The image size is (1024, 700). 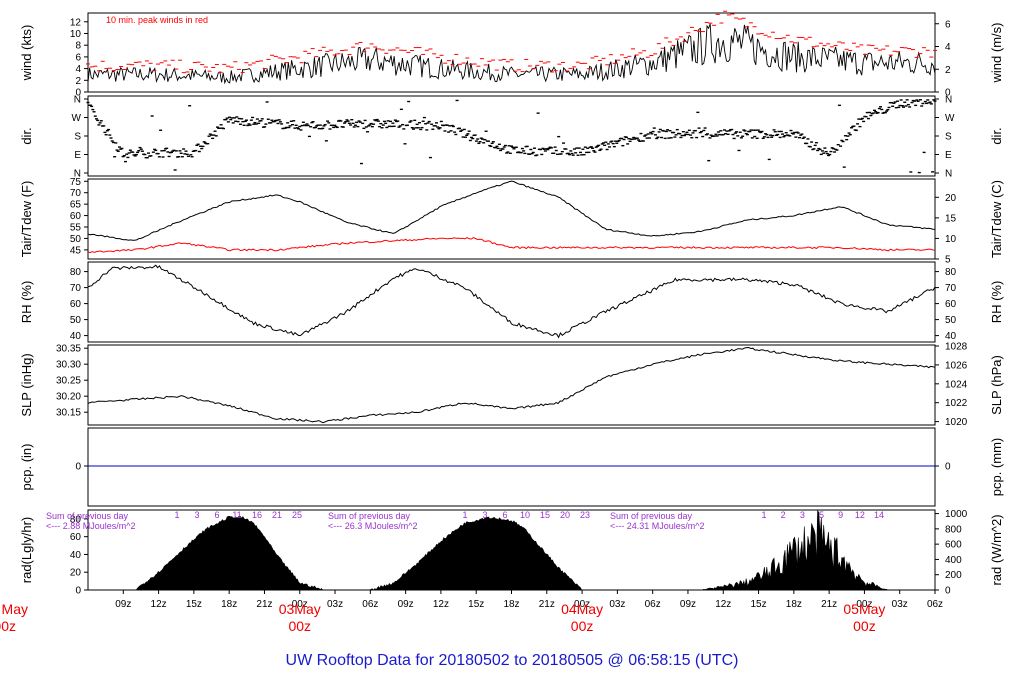 I want to click on temp-ytick-label: 70, so click(x=76, y=193).